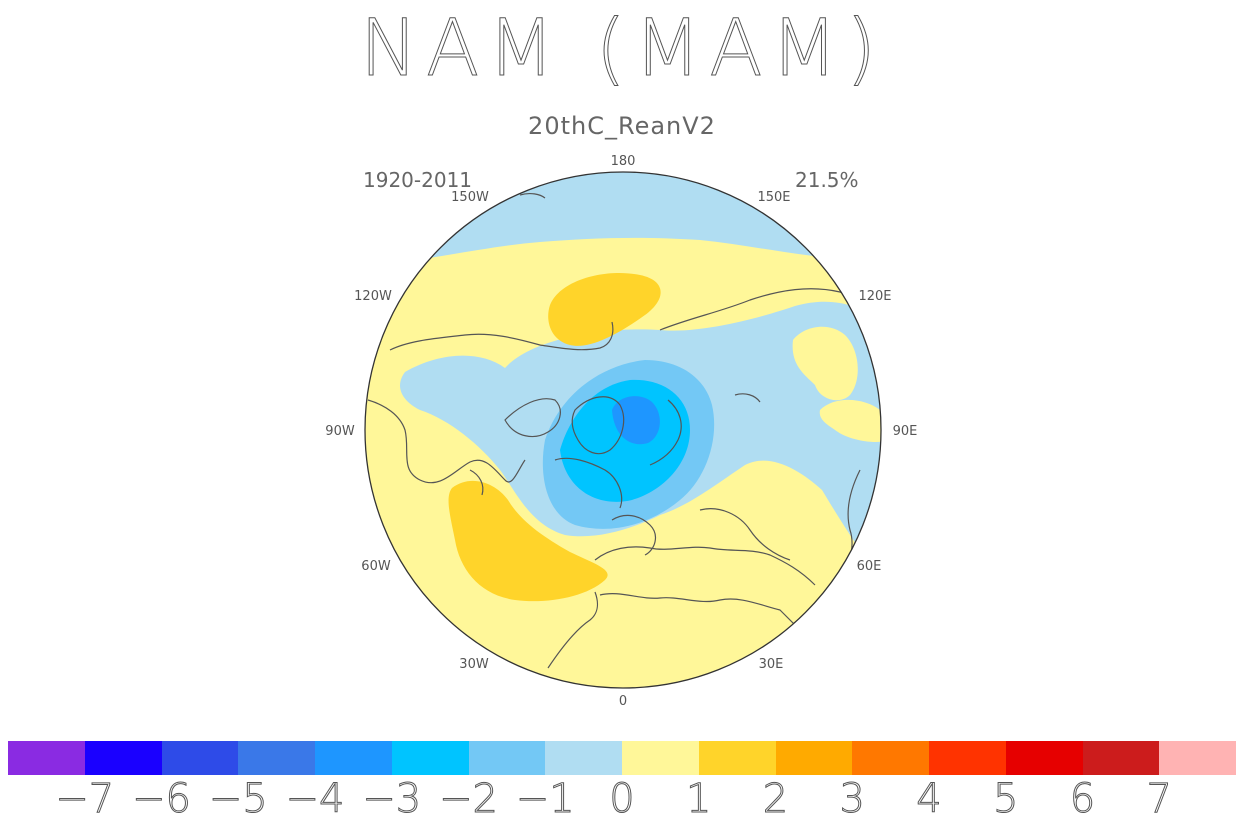 This screenshot has height=822, width=1244. What do you see at coordinates (373, 296) in the screenshot?
I see `lon-label-120w: 120W` at bounding box center [373, 296].